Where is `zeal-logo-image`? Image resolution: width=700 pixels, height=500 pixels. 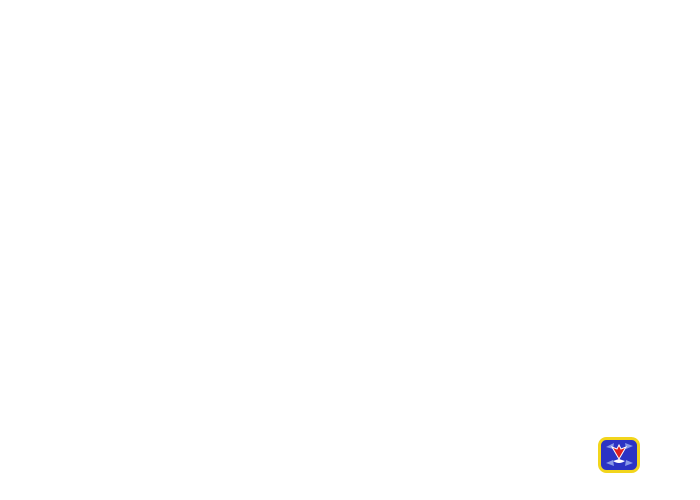 zeal-logo-image is located at coordinates (619, 455).